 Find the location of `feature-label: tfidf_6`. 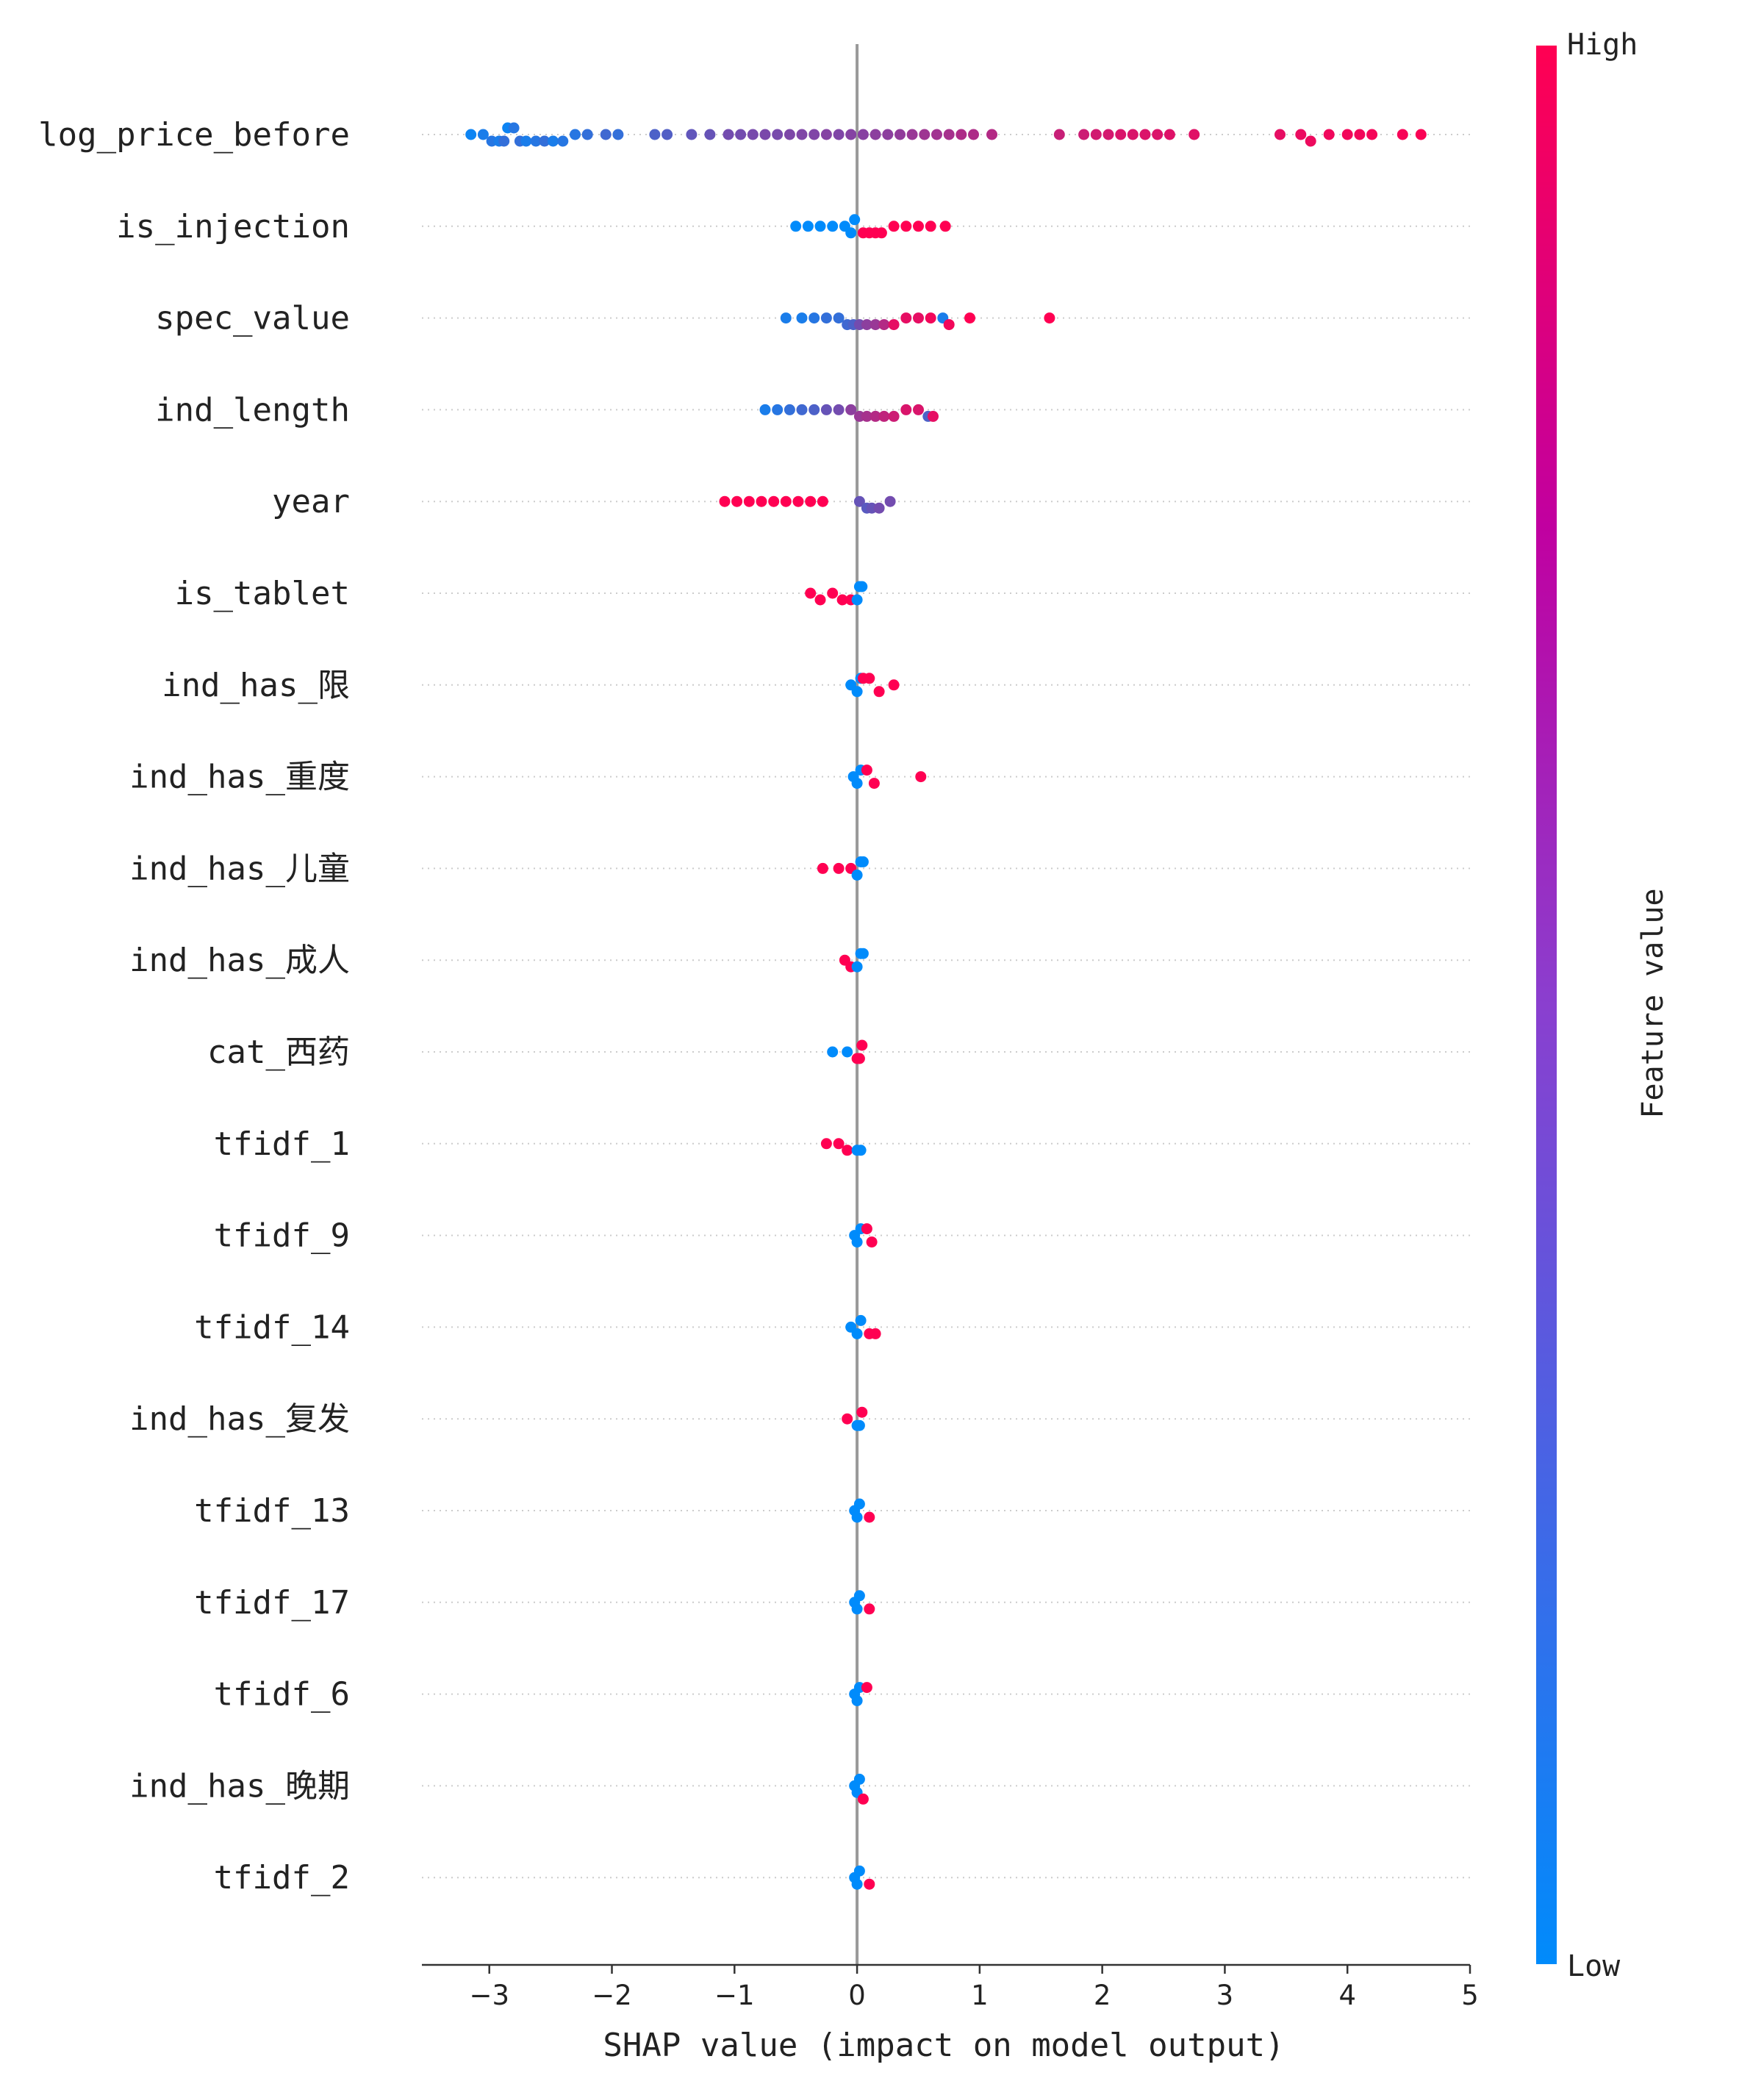

feature-label: tfidf_6 is located at coordinates (282, 1694).